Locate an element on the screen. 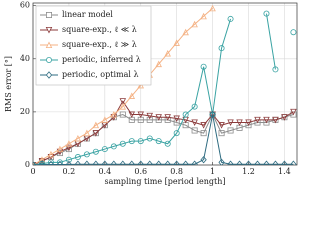  y-axis-label: RMS error [°] is located at coordinates (8, 84).